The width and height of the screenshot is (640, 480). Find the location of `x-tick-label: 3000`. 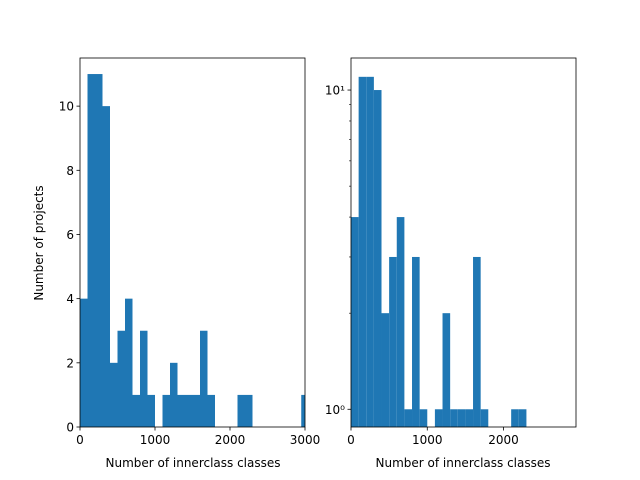

x-tick-label: 3000 is located at coordinates (305, 440).